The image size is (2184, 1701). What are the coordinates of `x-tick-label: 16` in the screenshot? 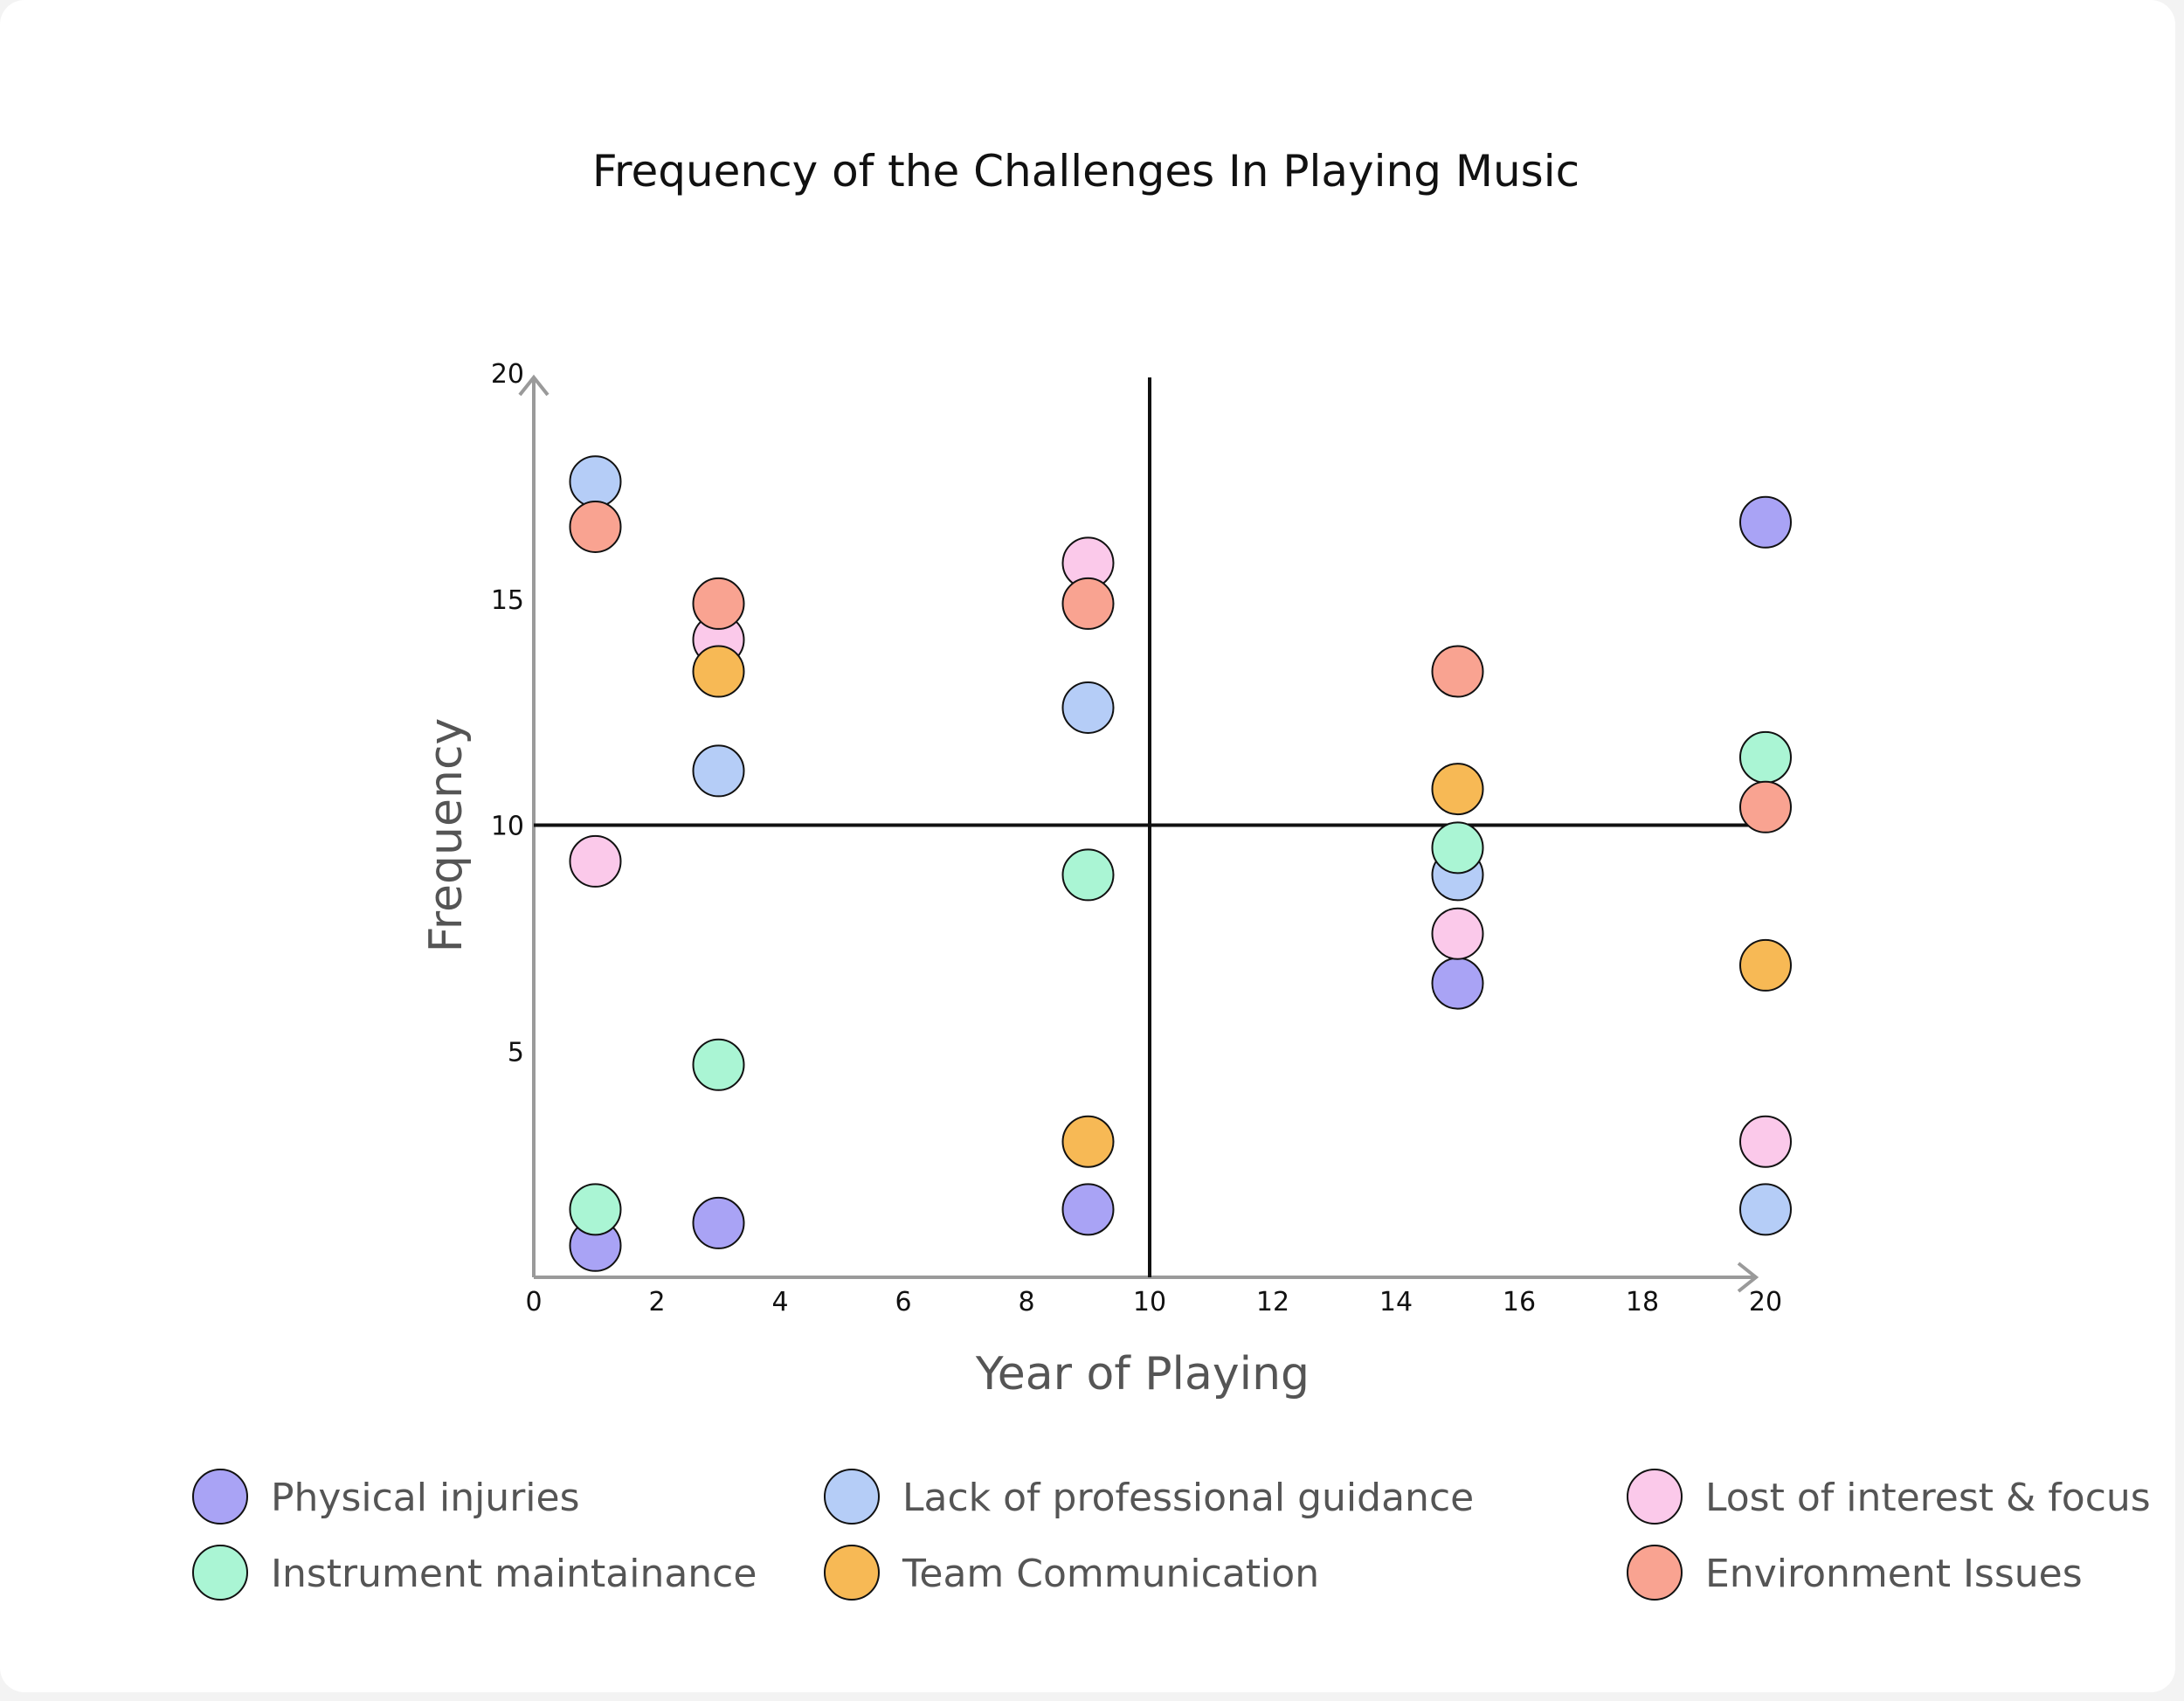 It's located at (1519, 1302).